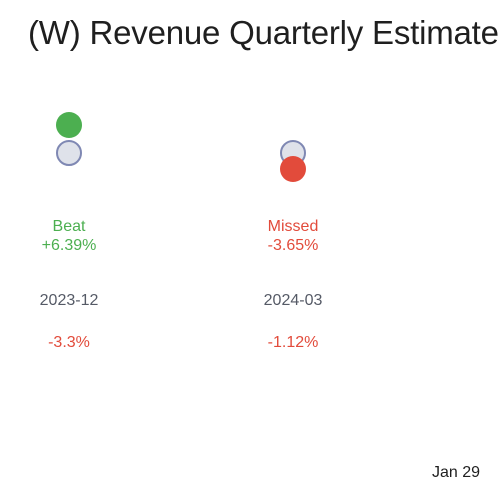  What do you see at coordinates (69, 226) in the screenshot?
I see `status-label: Beat` at bounding box center [69, 226].